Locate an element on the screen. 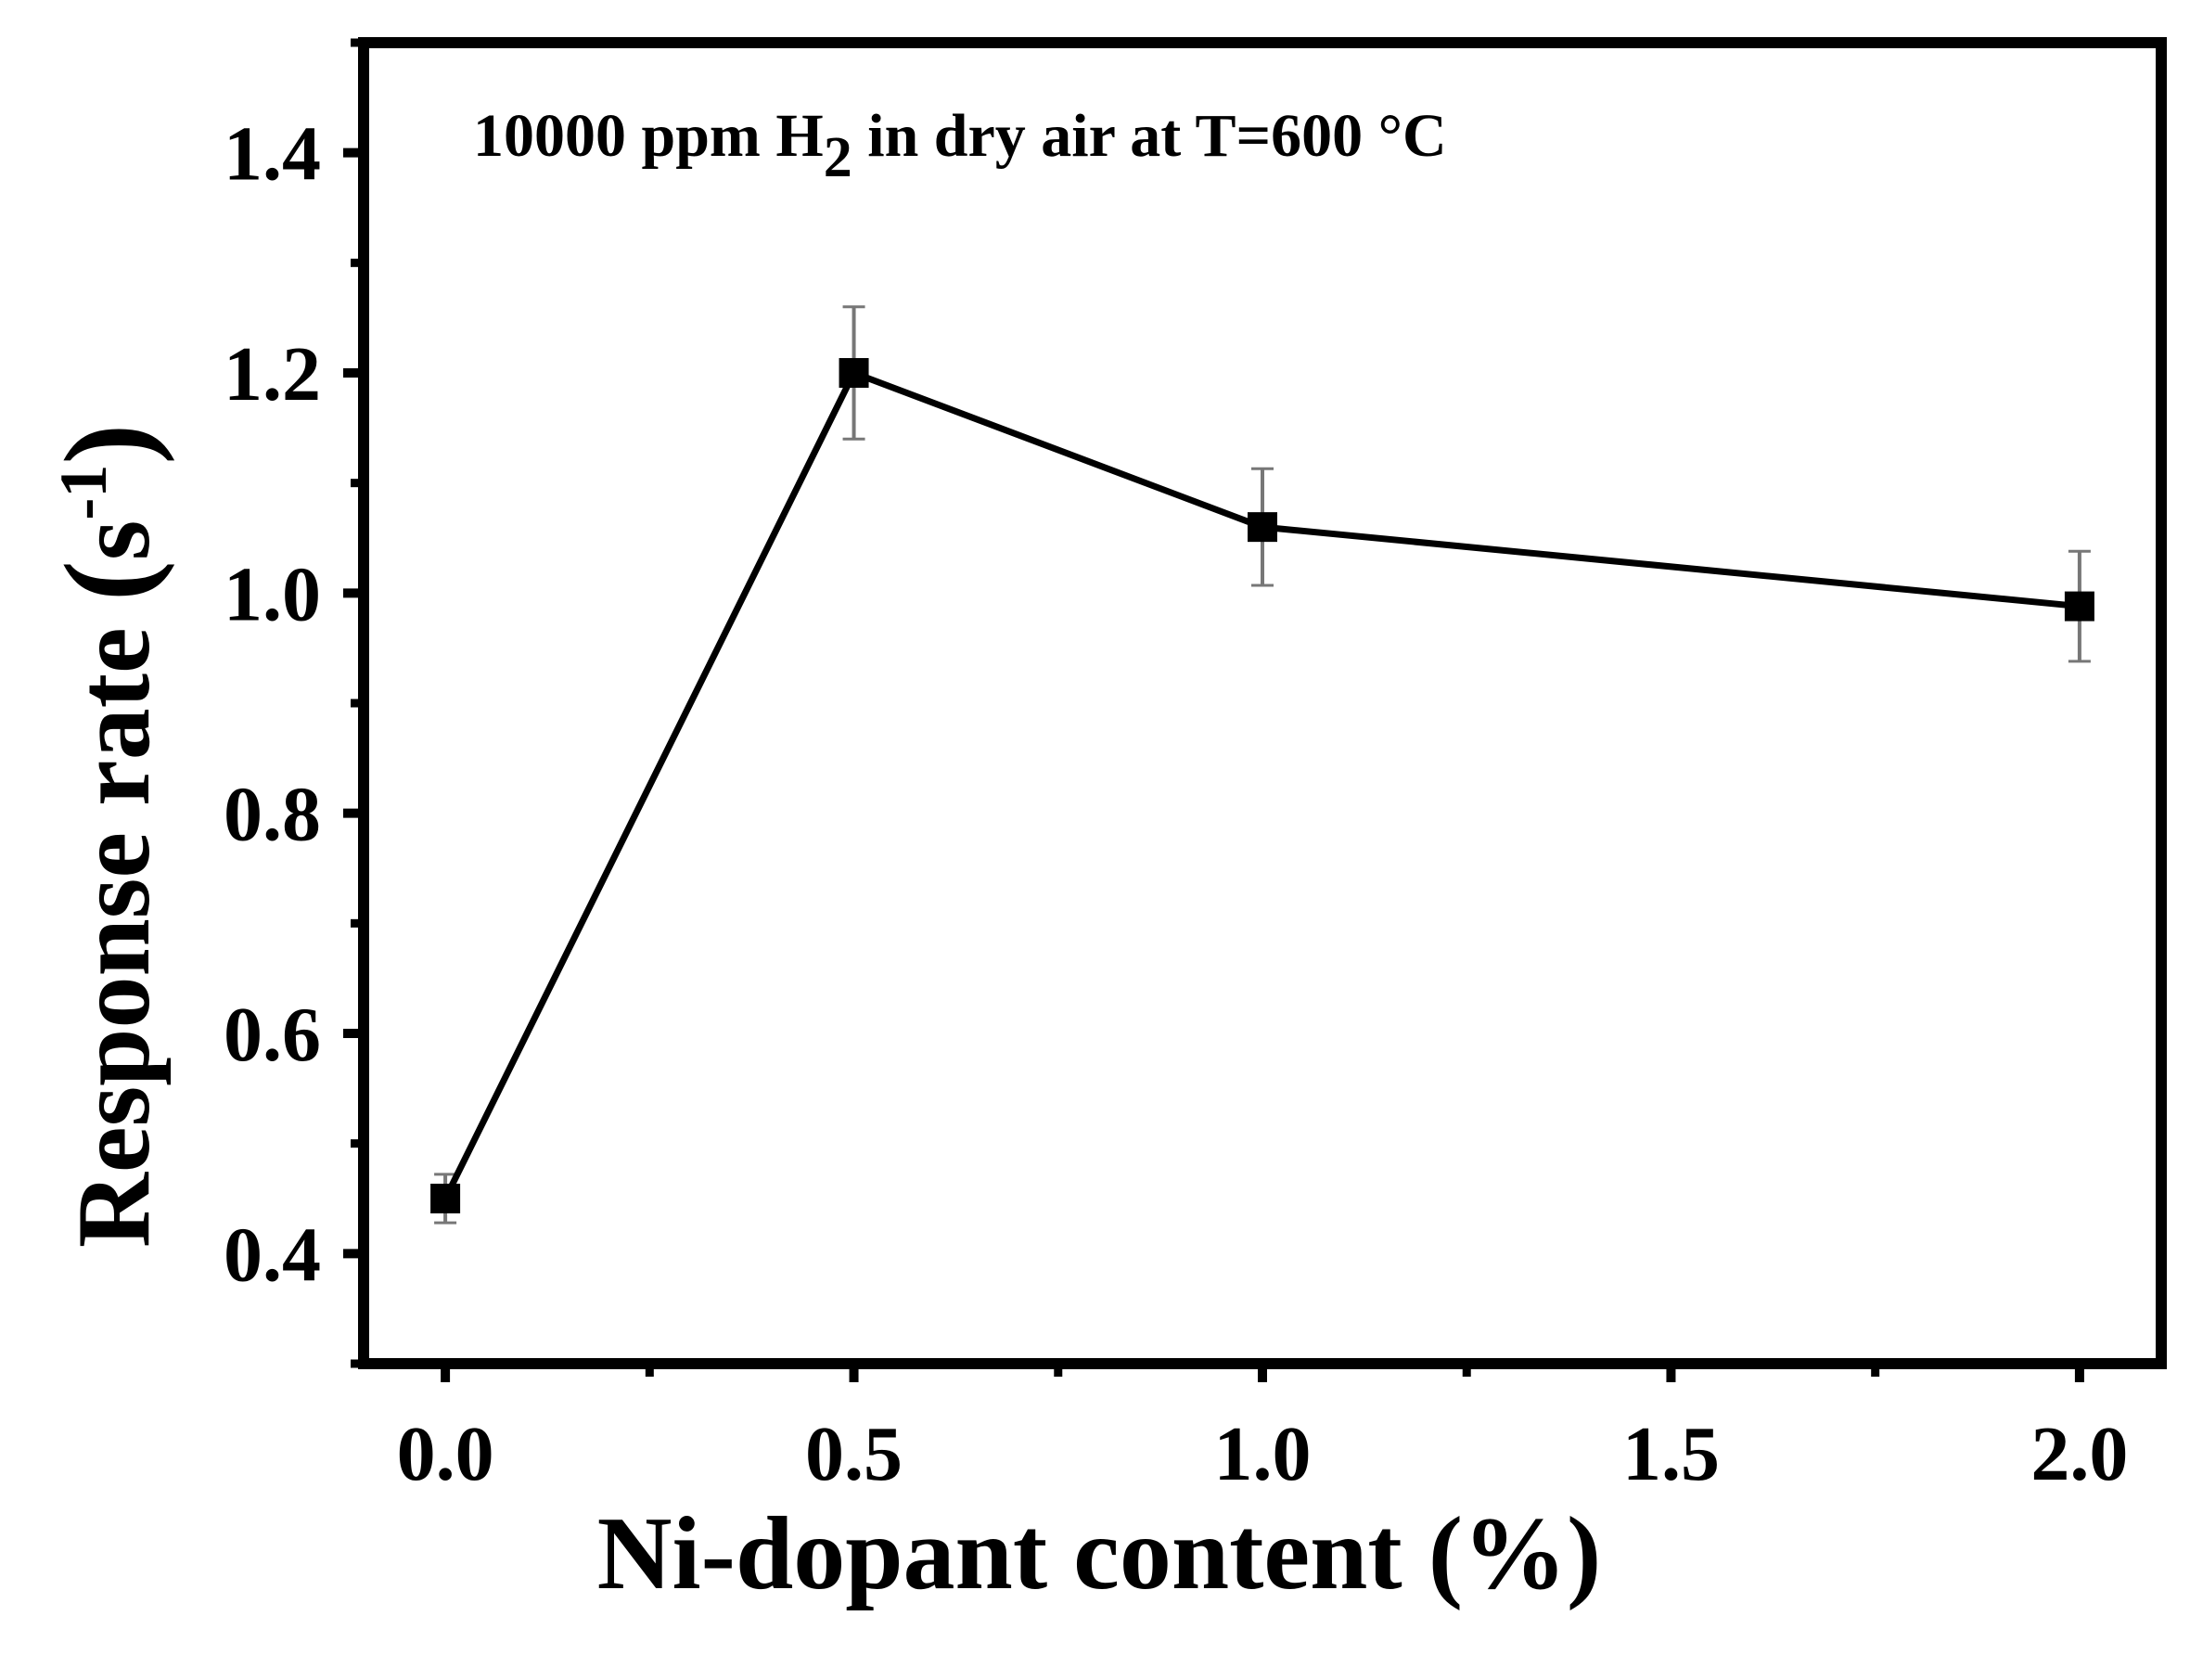 This screenshot has height=1680, width=2190. x-tick-label: 0.5 is located at coordinates (854, 1454).